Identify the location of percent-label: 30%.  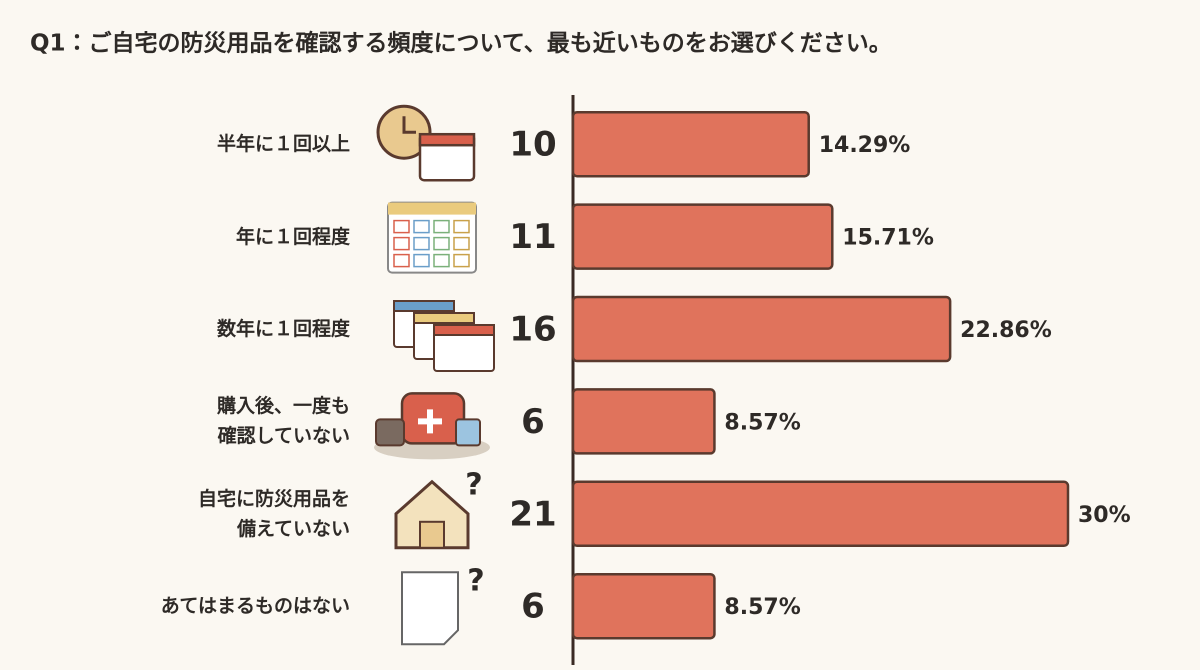
(1104, 515).